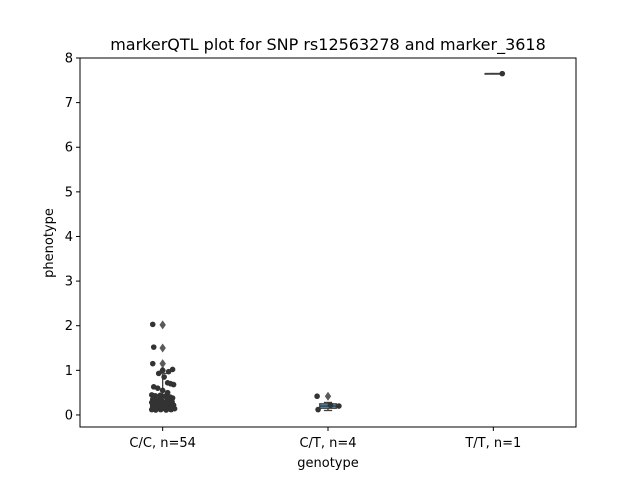 The width and height of the screenshot is (640, 480). What do you see at coordinates (69, 371) in the screenshot?
I see `y-tick-label: 1` at bounding box center [69, 371].